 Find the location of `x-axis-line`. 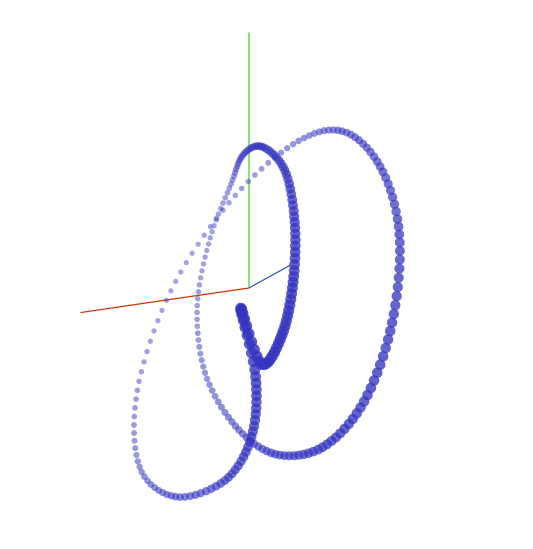

x-axis-line is located at coordinates (165, 300).